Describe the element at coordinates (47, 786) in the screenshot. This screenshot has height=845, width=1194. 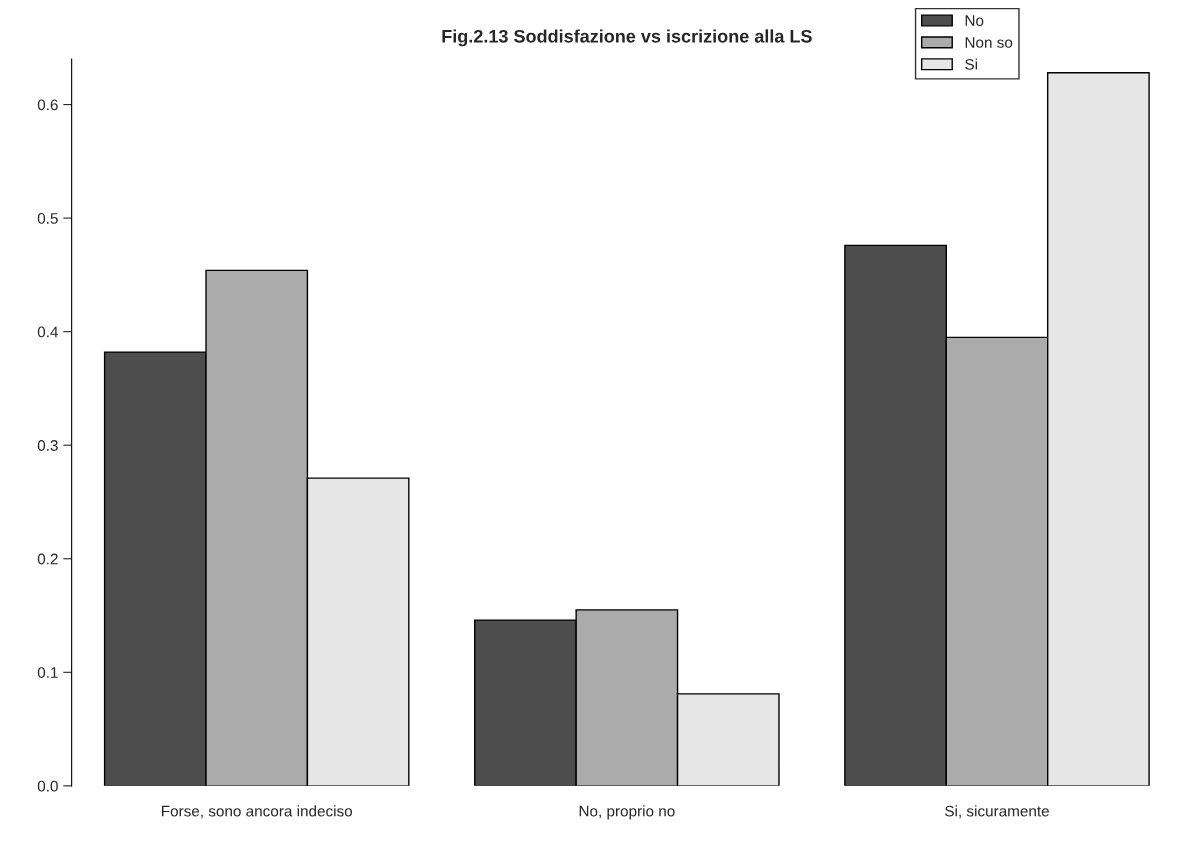
I see `y-tick-label: 0.0` at that location.